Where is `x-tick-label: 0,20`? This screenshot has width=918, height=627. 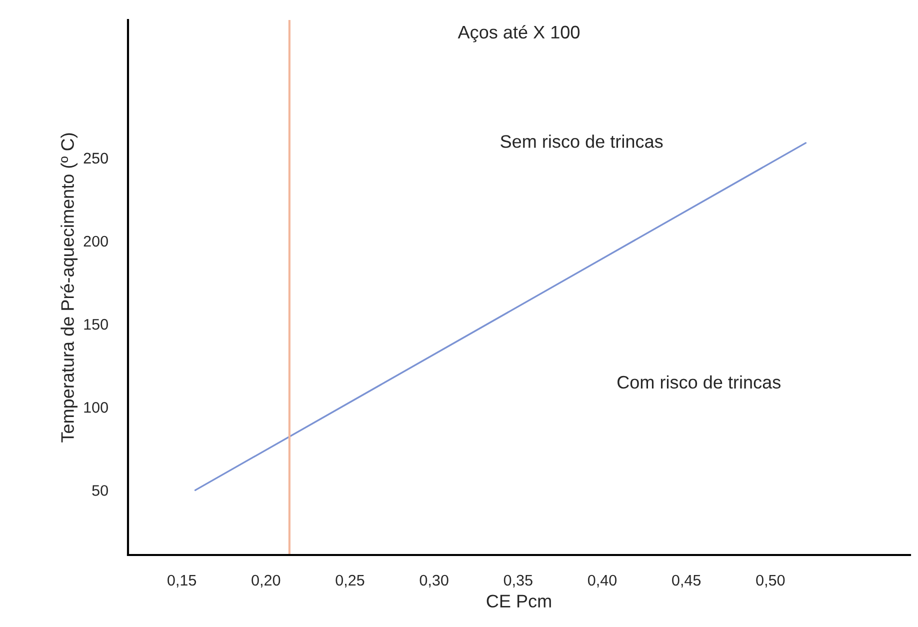 x-tick-label: 0,20 is located at coordinates (266, 581).